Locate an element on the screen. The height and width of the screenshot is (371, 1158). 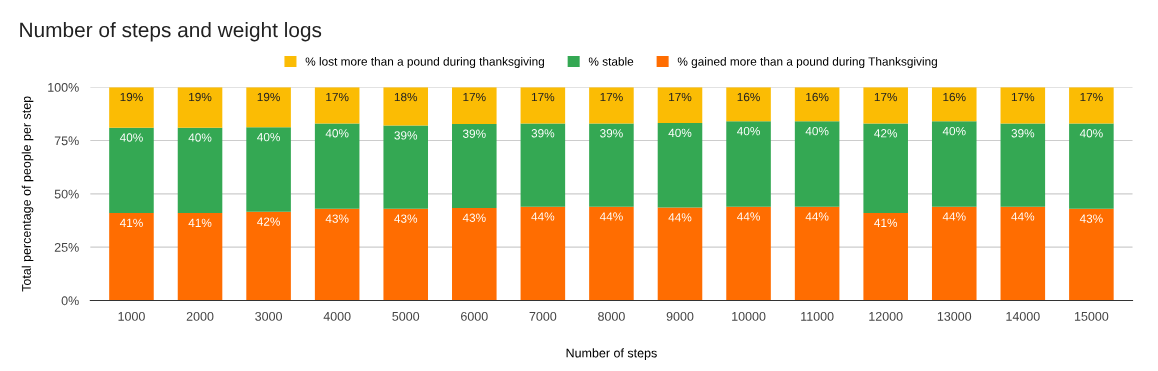
chart-title: Number of steps and weight logs is located at coordinates (171, 32).